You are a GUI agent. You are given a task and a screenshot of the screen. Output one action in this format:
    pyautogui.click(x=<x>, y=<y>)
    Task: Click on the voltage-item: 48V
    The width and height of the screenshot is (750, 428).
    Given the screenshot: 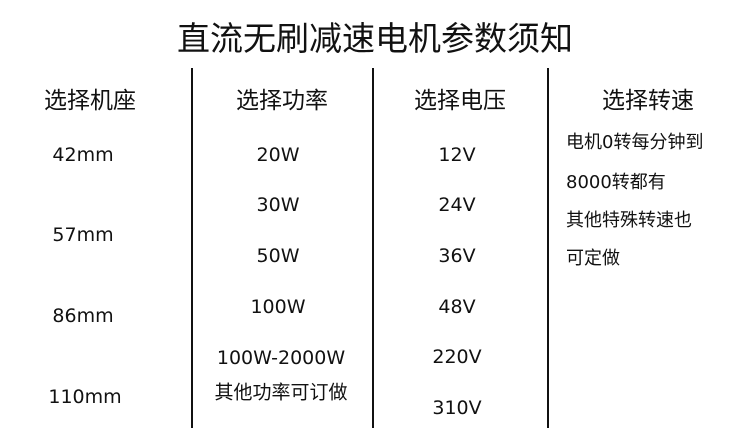 What is the action you would take?
    pyautogui.click(x=457, y=307)
    